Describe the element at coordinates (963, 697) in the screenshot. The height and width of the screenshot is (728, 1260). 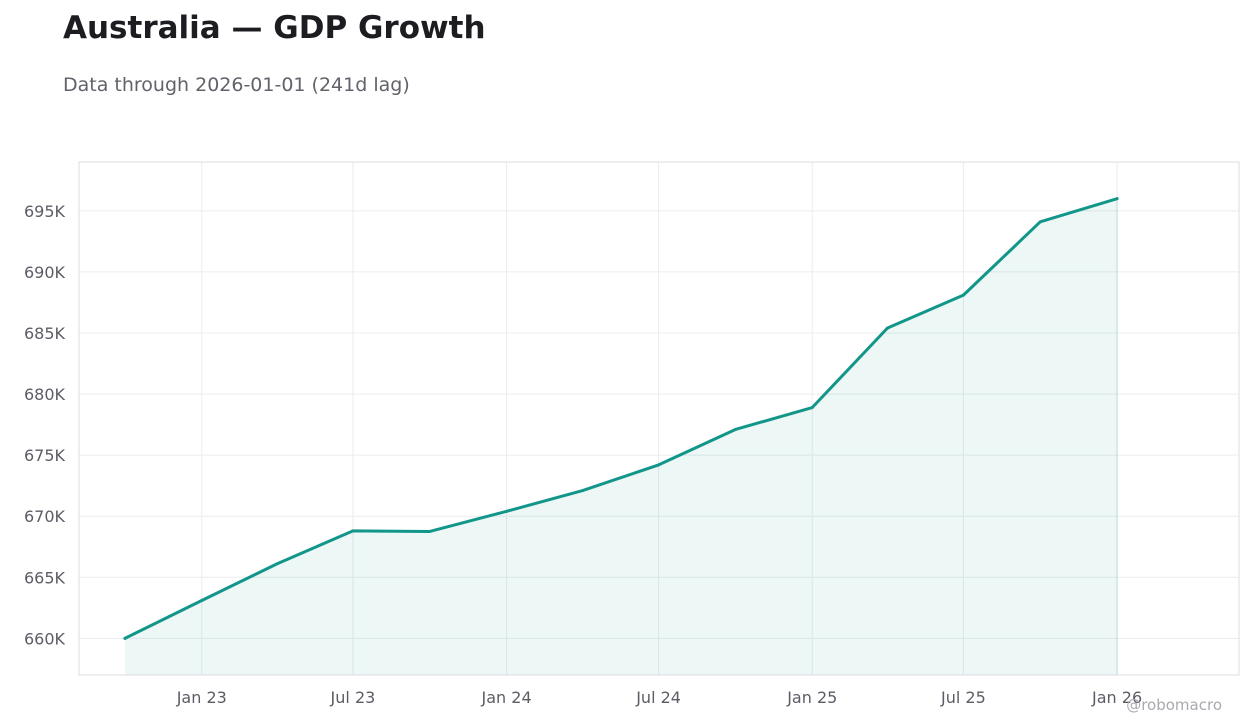
I see `x-tick-label: Jul 25` at that location.